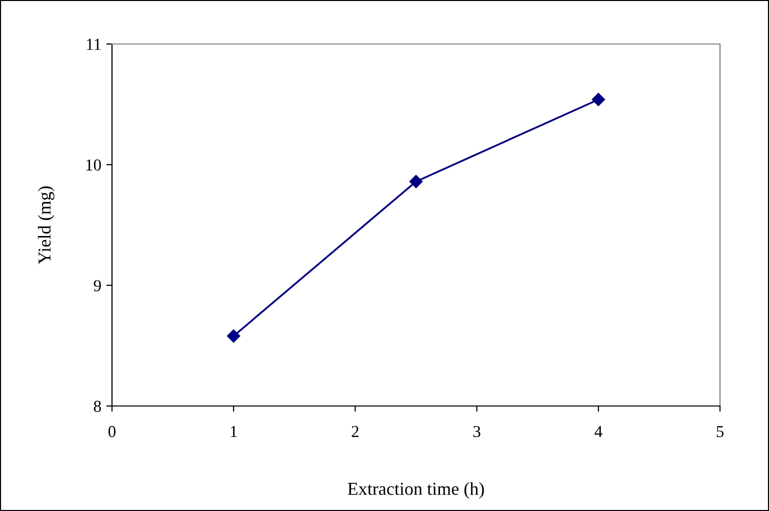 This screenshot has height=511, width=769. I want to click on y-tick-label: 8, so click(97, 406).